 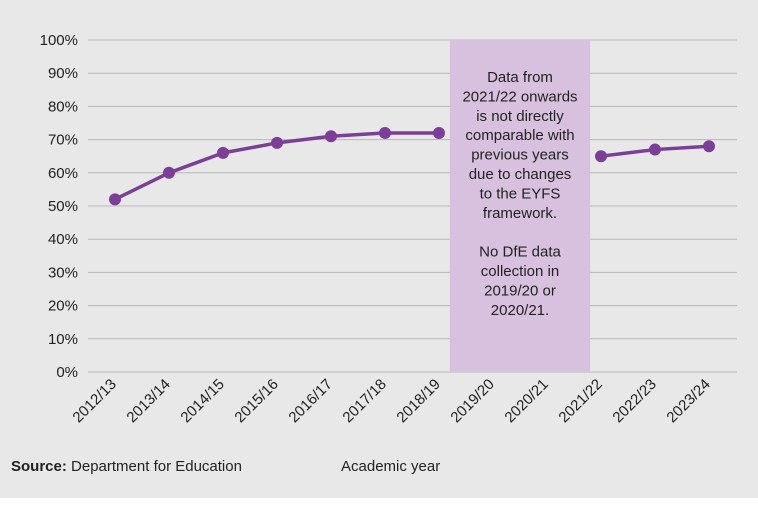 What do you see at coordinates (520, 271) in the screenshot?
I see `annotation-line: collection in` at bounding box center [520, 271].